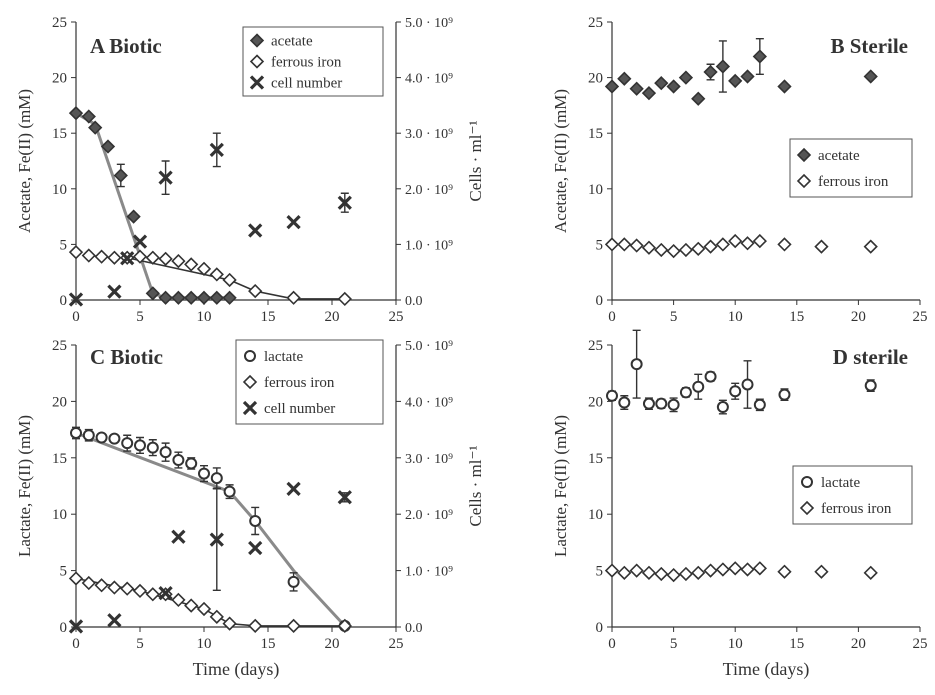  What do you see at coordinates (414, 301) in the screenshot?
I see `y2-tick-label: 0.0` at bounding box center [414, 301].